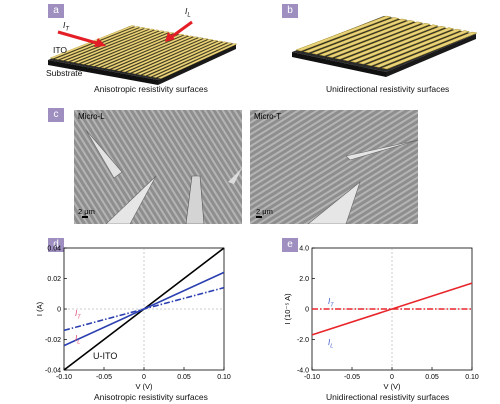  I want to click on scale-bar-right: 2 μm, so click(264, 211).